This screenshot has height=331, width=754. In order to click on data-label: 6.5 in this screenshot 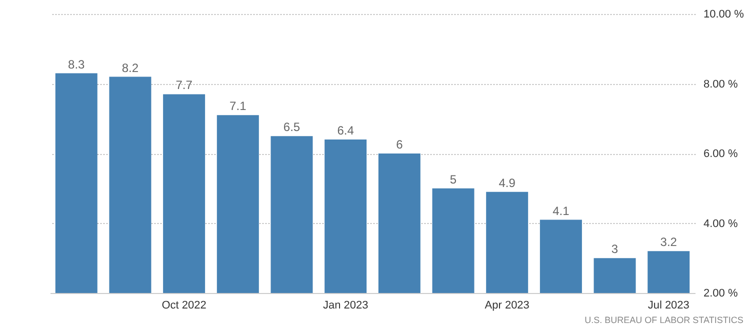, I will do `click(291, 127)`.